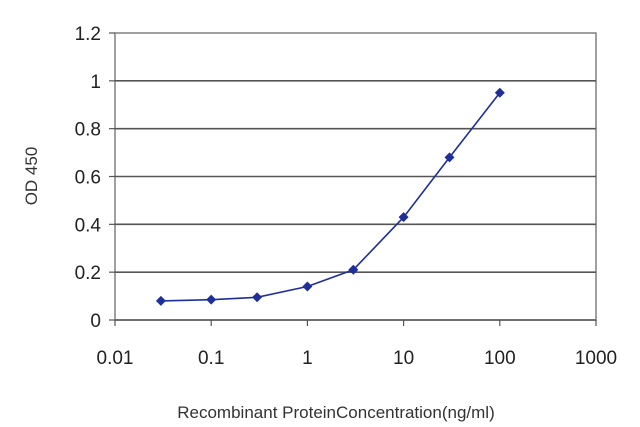  Describe the element at coordinates (88, 273) in the screenshot. I see `y-tick-label: 0.2` at that location.